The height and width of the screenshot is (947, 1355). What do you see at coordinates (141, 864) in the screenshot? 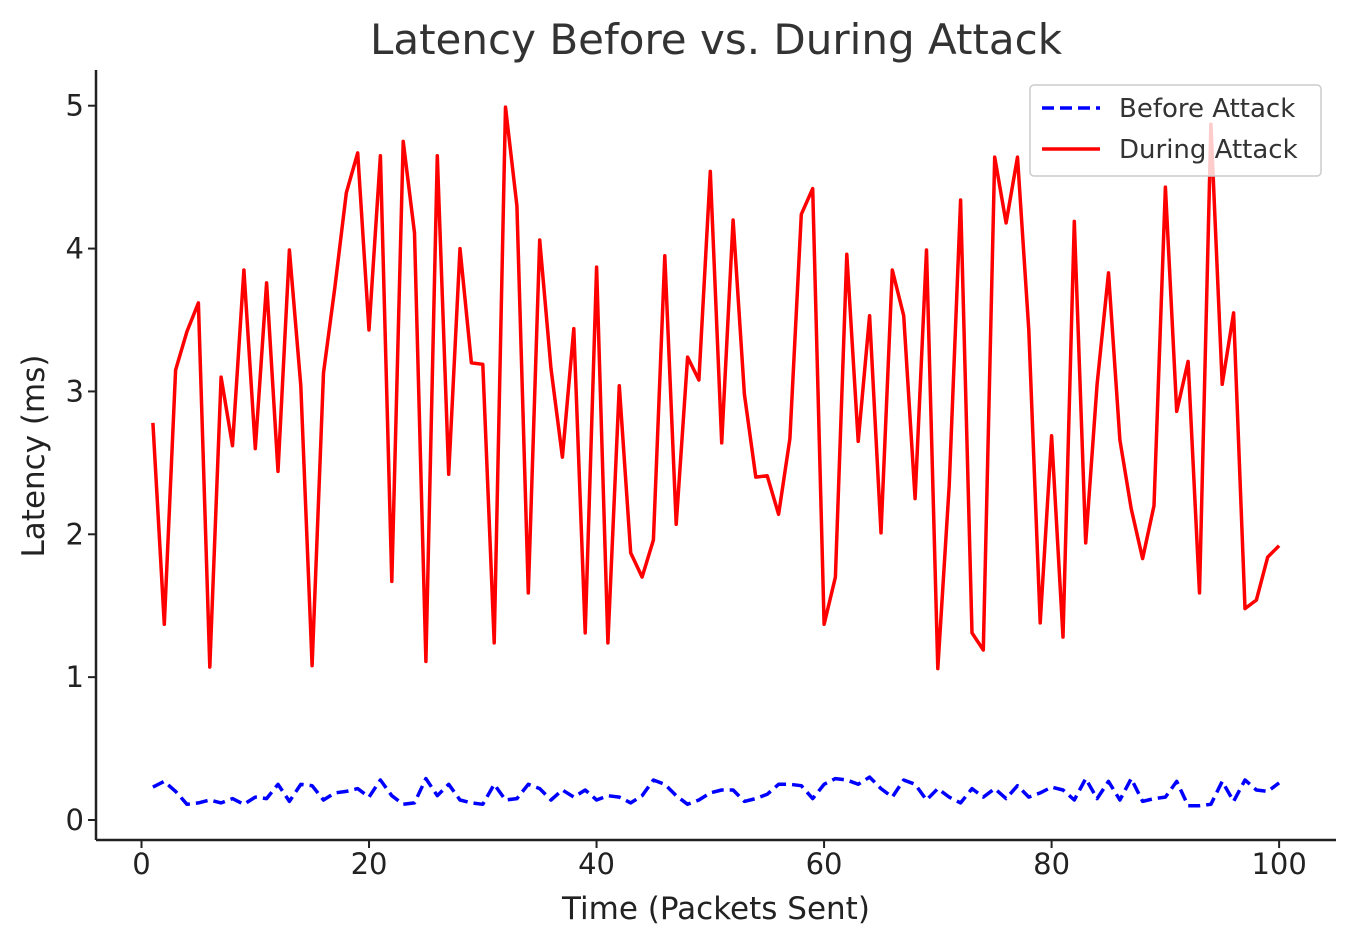
I see `x-tick-label: 0` at bounding box center [141, 864].